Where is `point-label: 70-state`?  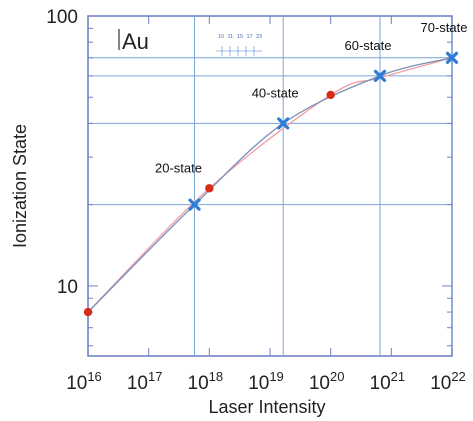 point-label: 70-state is located at coordinates (444, 27).